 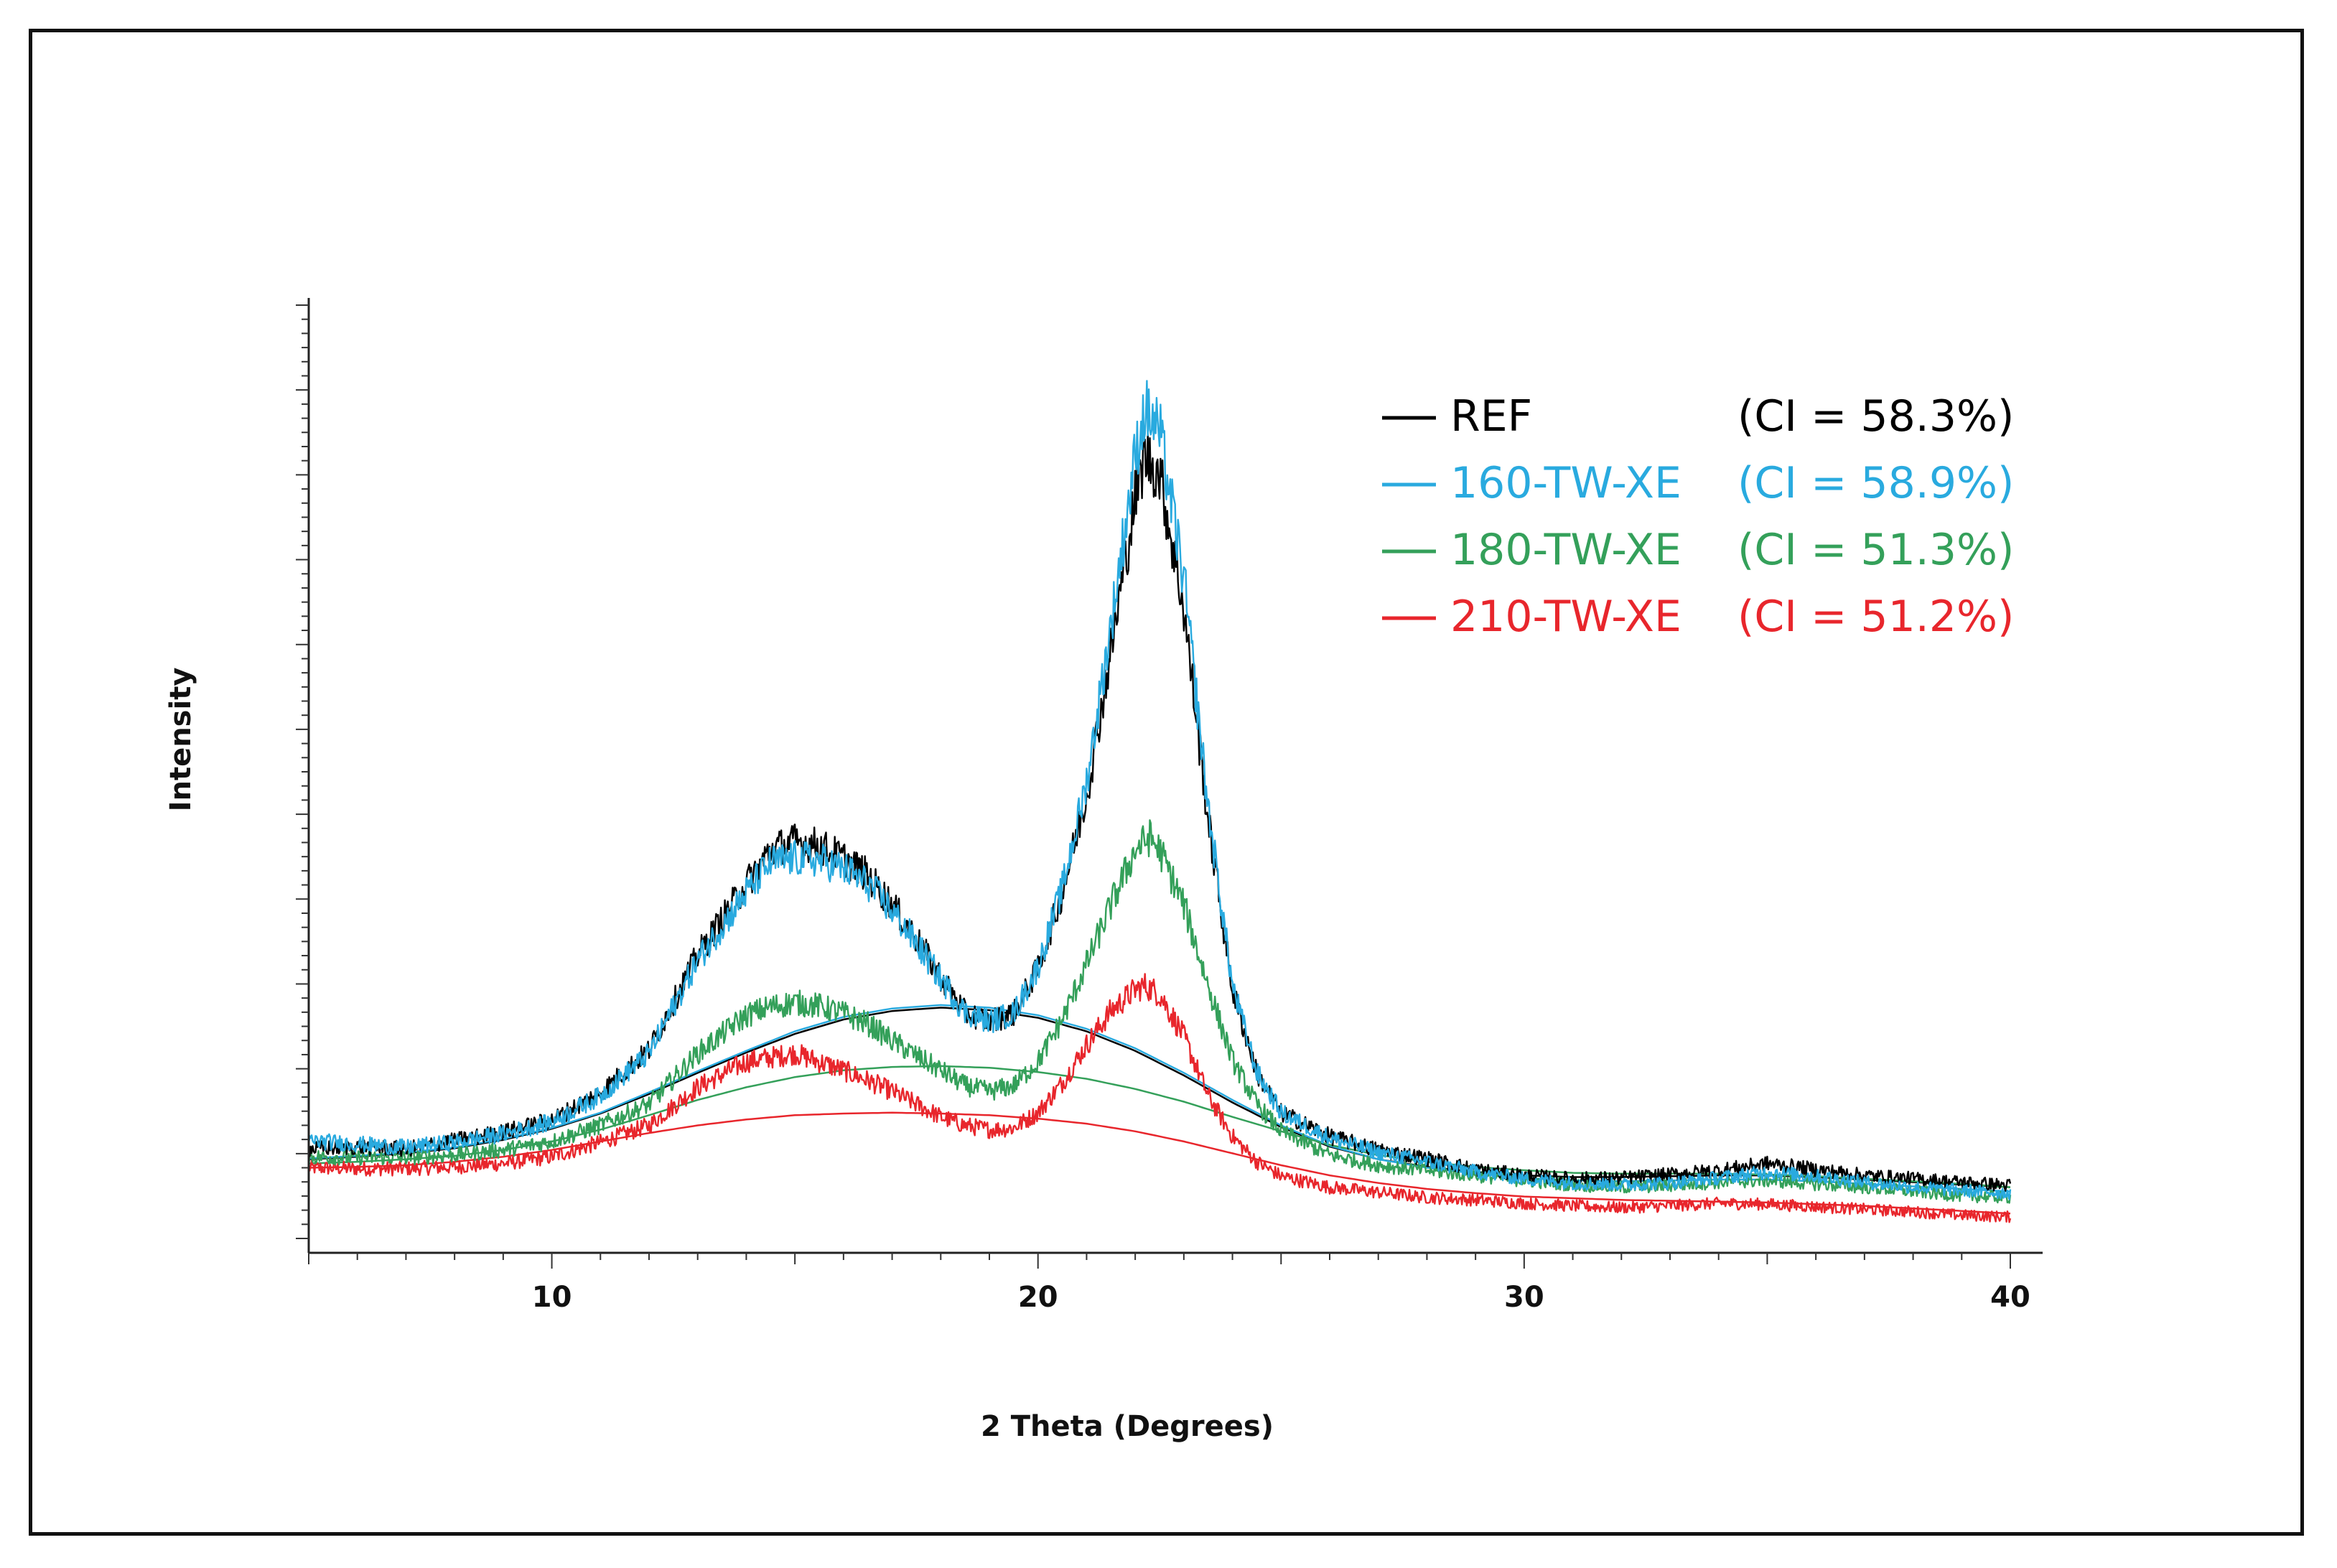 I want to click on fit-line-ref, so click(x=1159, y=1097).